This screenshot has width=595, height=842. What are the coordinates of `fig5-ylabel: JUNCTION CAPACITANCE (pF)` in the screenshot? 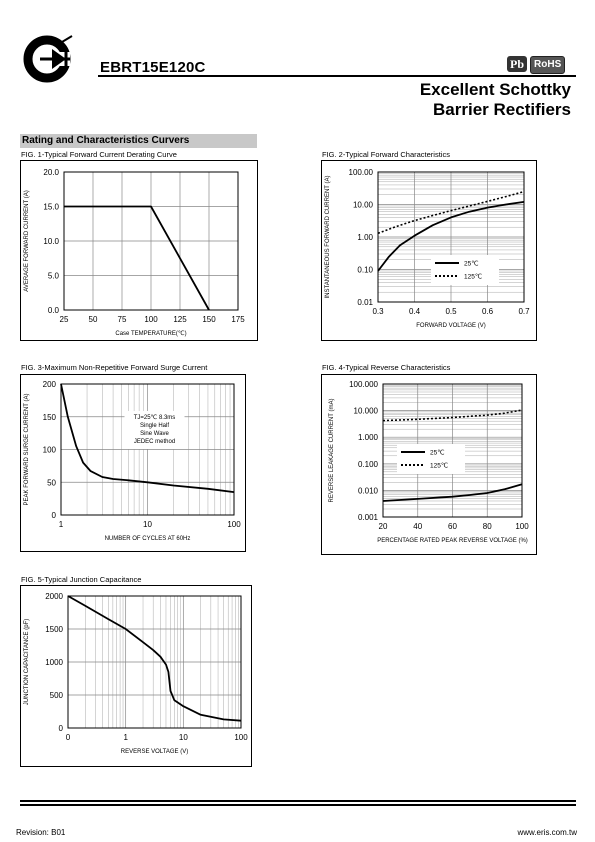 It's located at (27, 662).